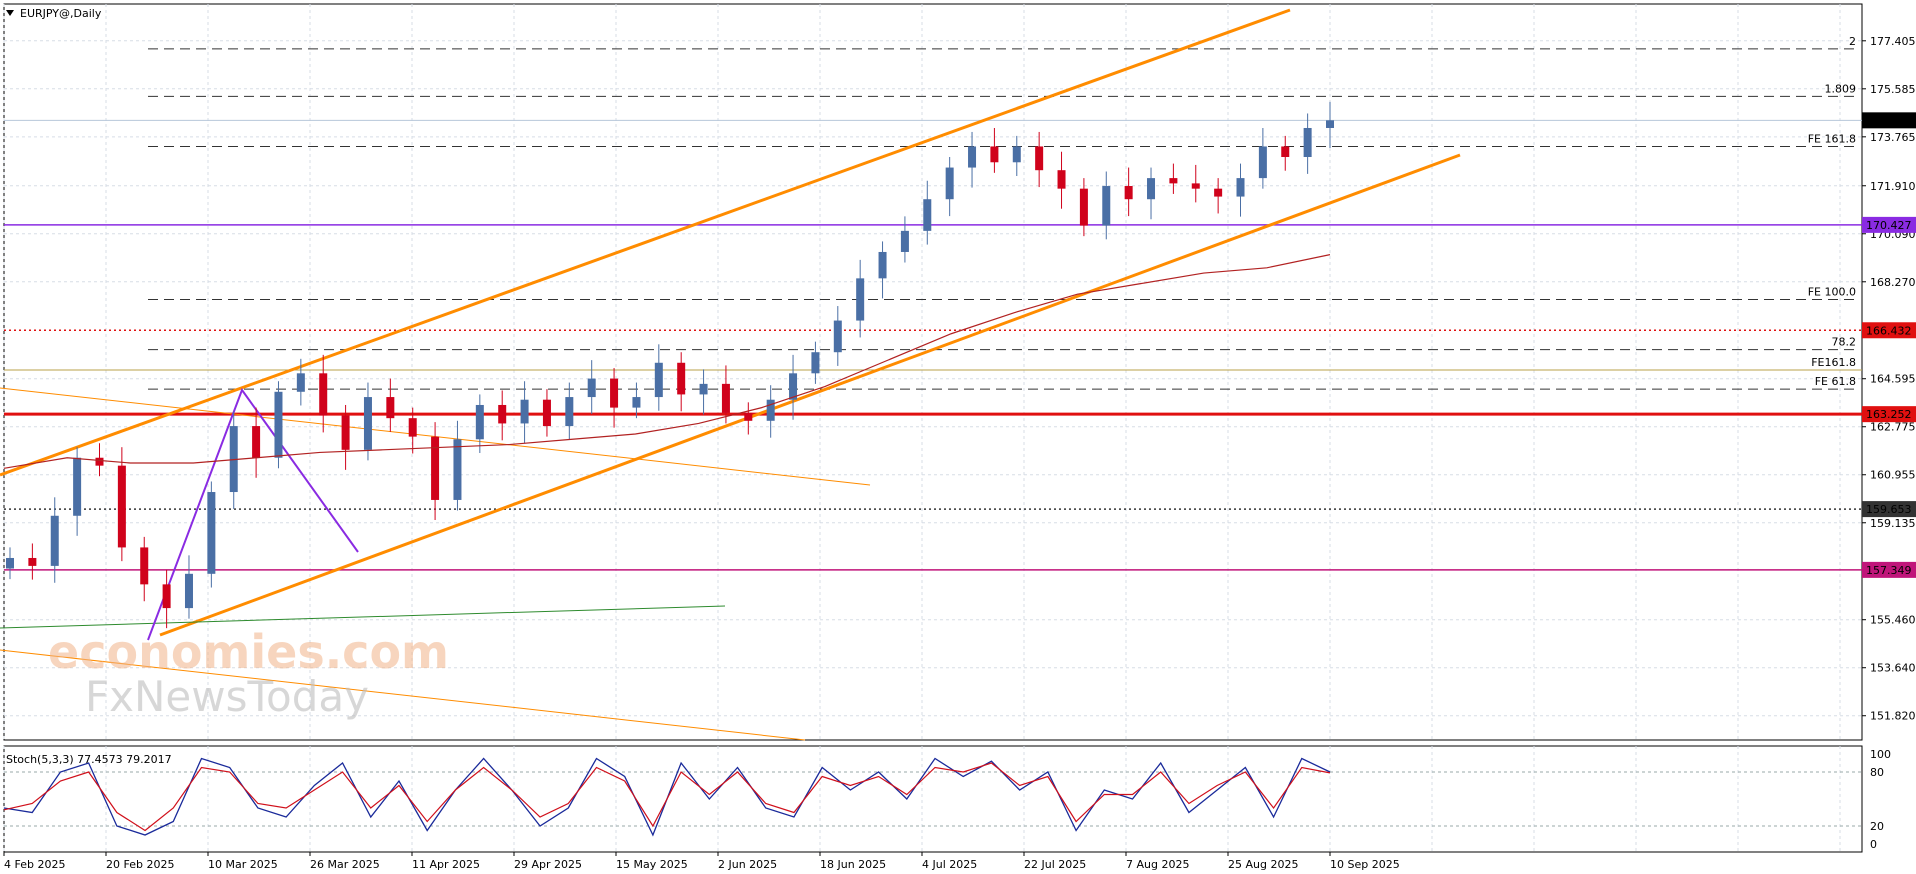  Describe the element at coordinates (1055, 864) in the screenshot. I see `date-label: 22 Jul 2025` at that location.